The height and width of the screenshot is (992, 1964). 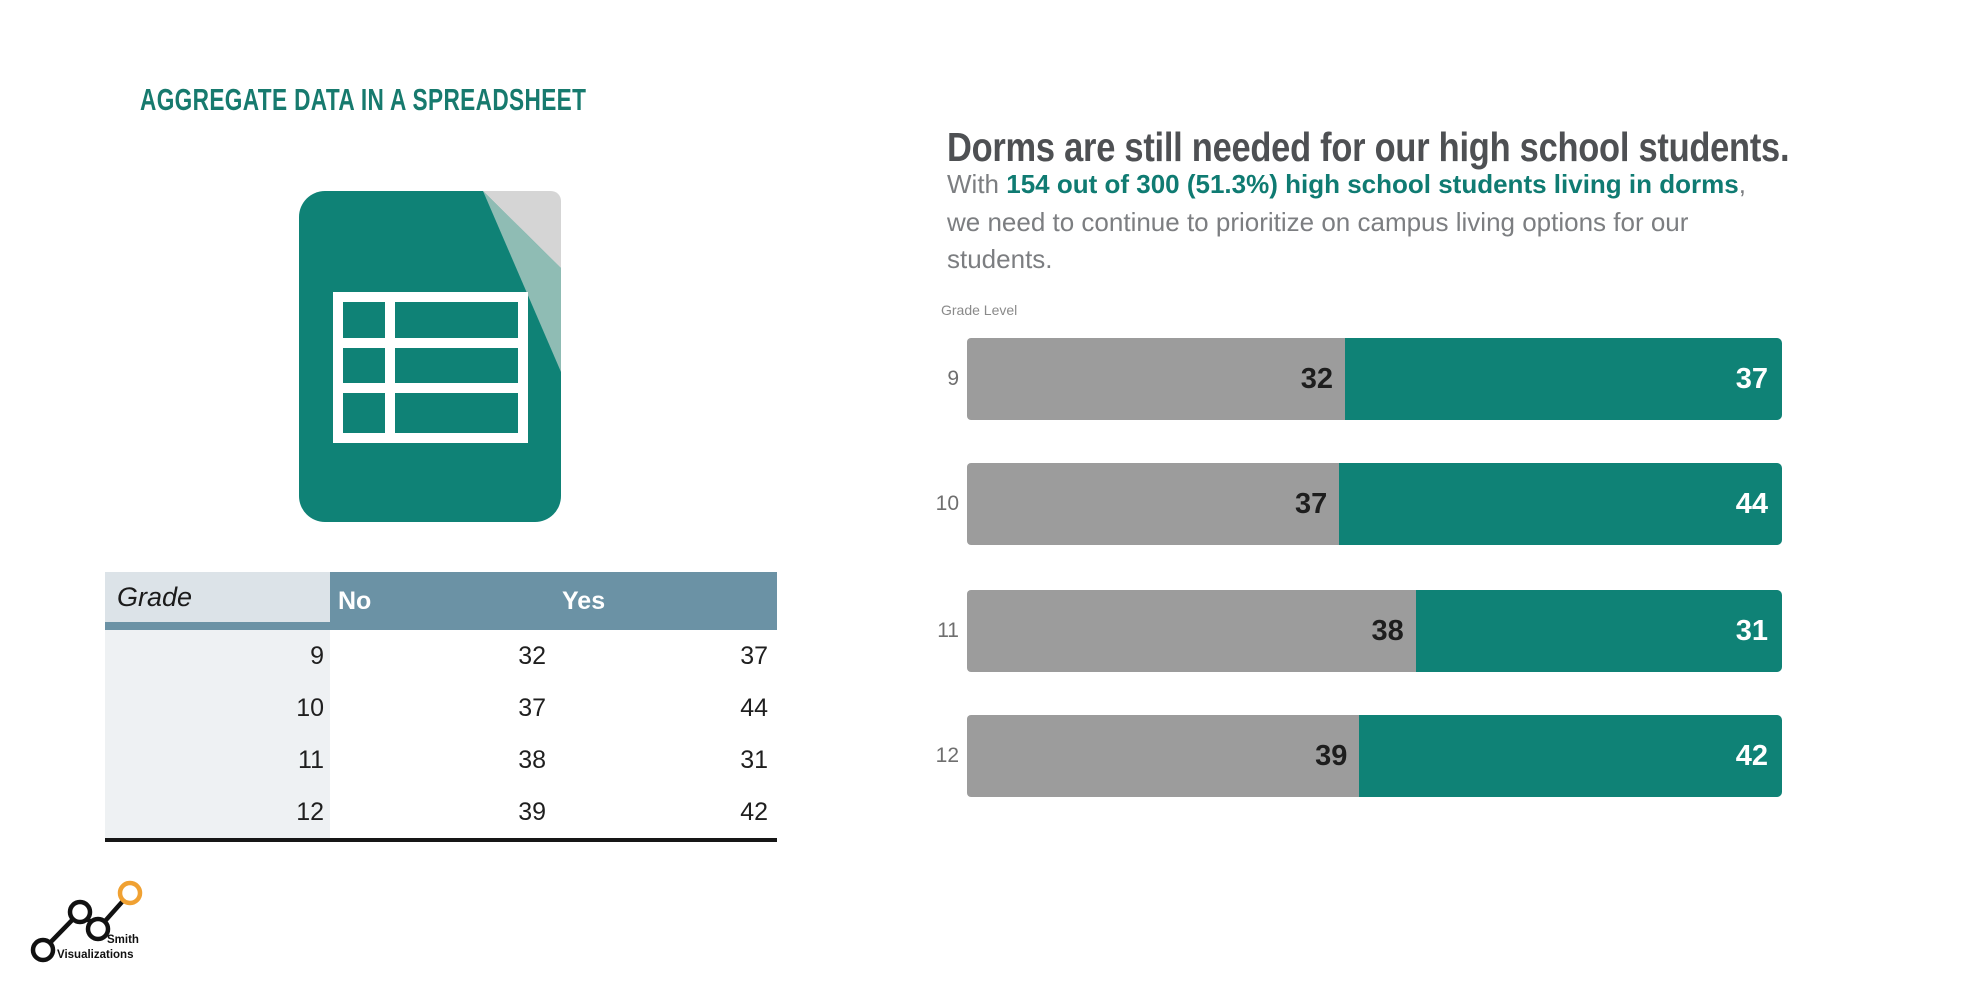 I want to click on cell-no: 39, so click(x=532, y=811).